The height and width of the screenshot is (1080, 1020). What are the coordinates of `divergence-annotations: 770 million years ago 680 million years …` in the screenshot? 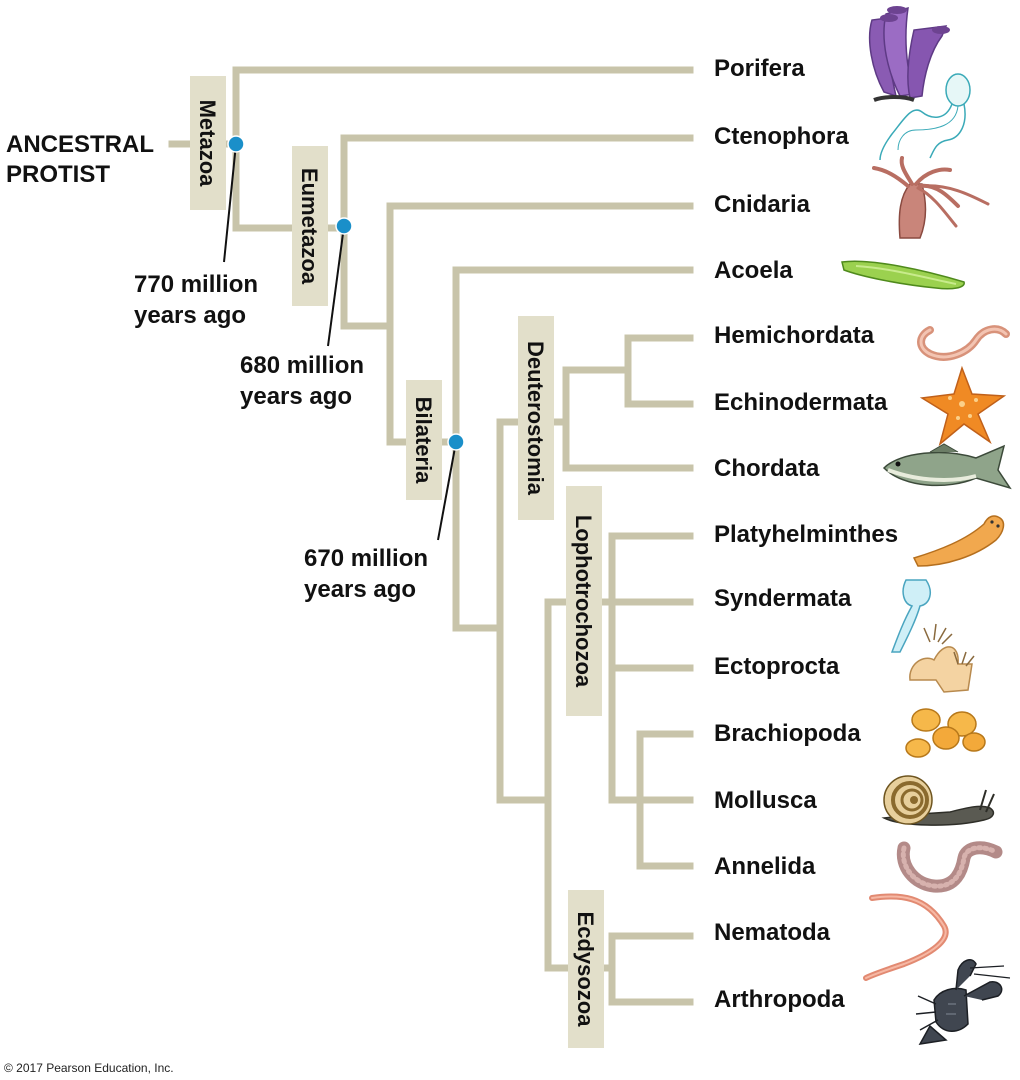 It's located at (299, 369).